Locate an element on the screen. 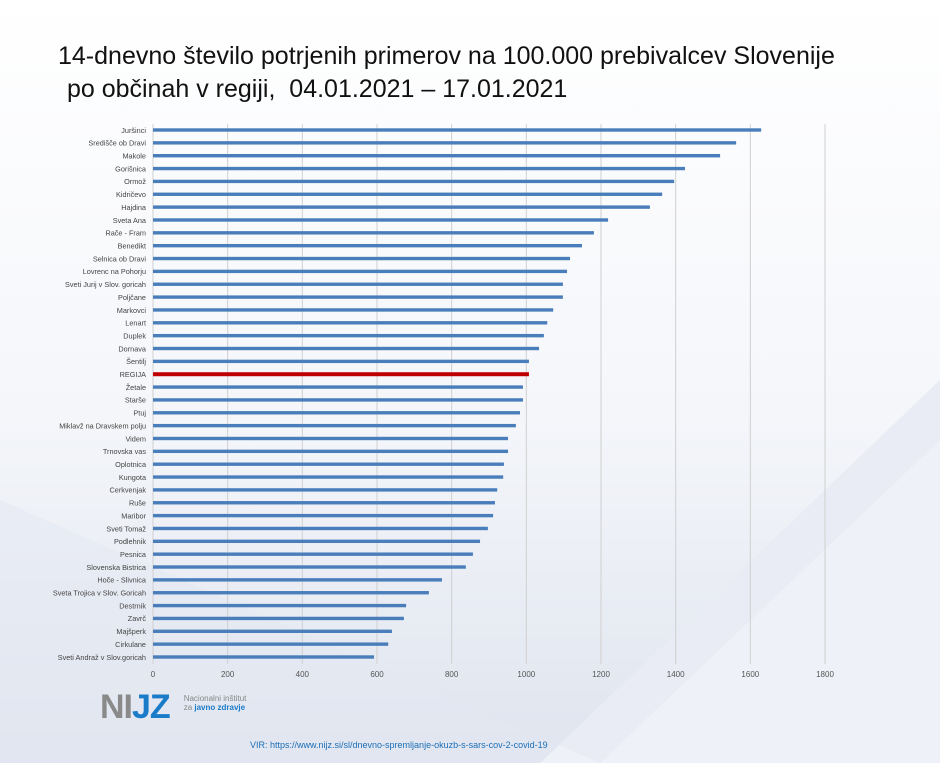  category-label: Sveti Andraž v Slov.goricah is located at coordinates (102, 657).